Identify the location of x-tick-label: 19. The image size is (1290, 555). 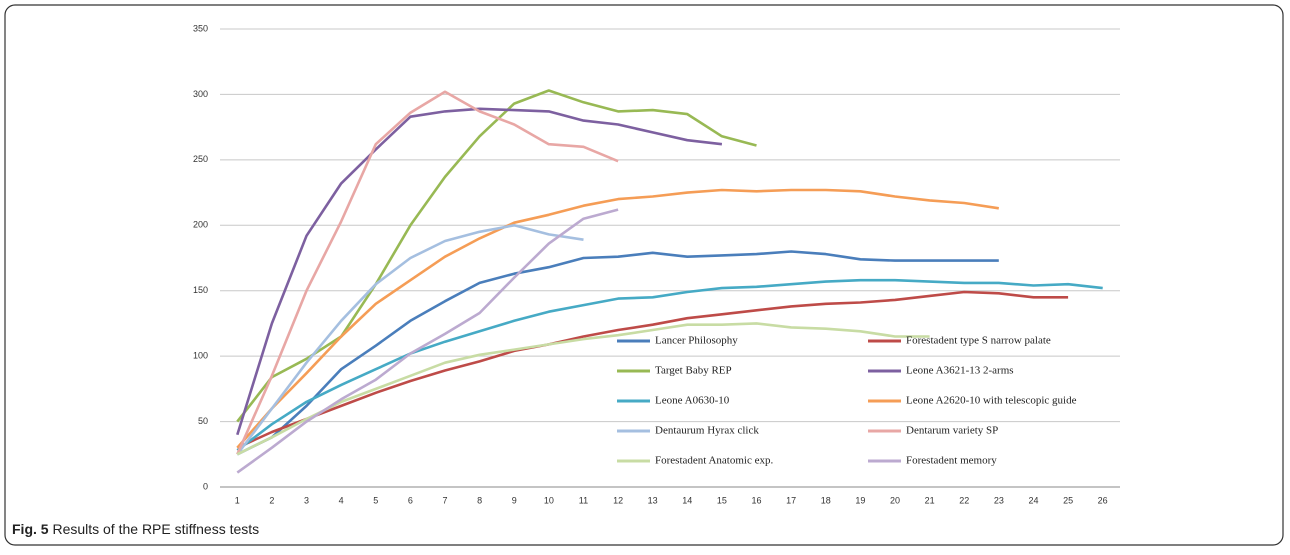
(860, 500).